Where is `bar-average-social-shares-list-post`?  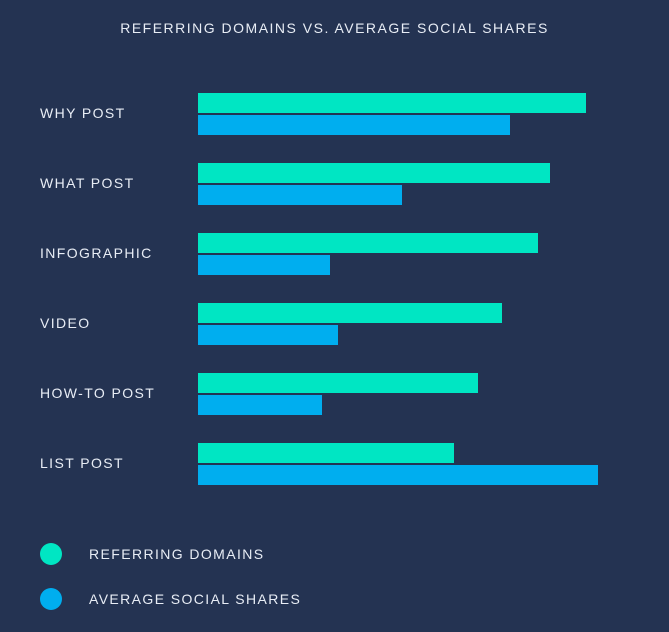
bar-average-social-shares-list-post is located at coordinates (398, 475).